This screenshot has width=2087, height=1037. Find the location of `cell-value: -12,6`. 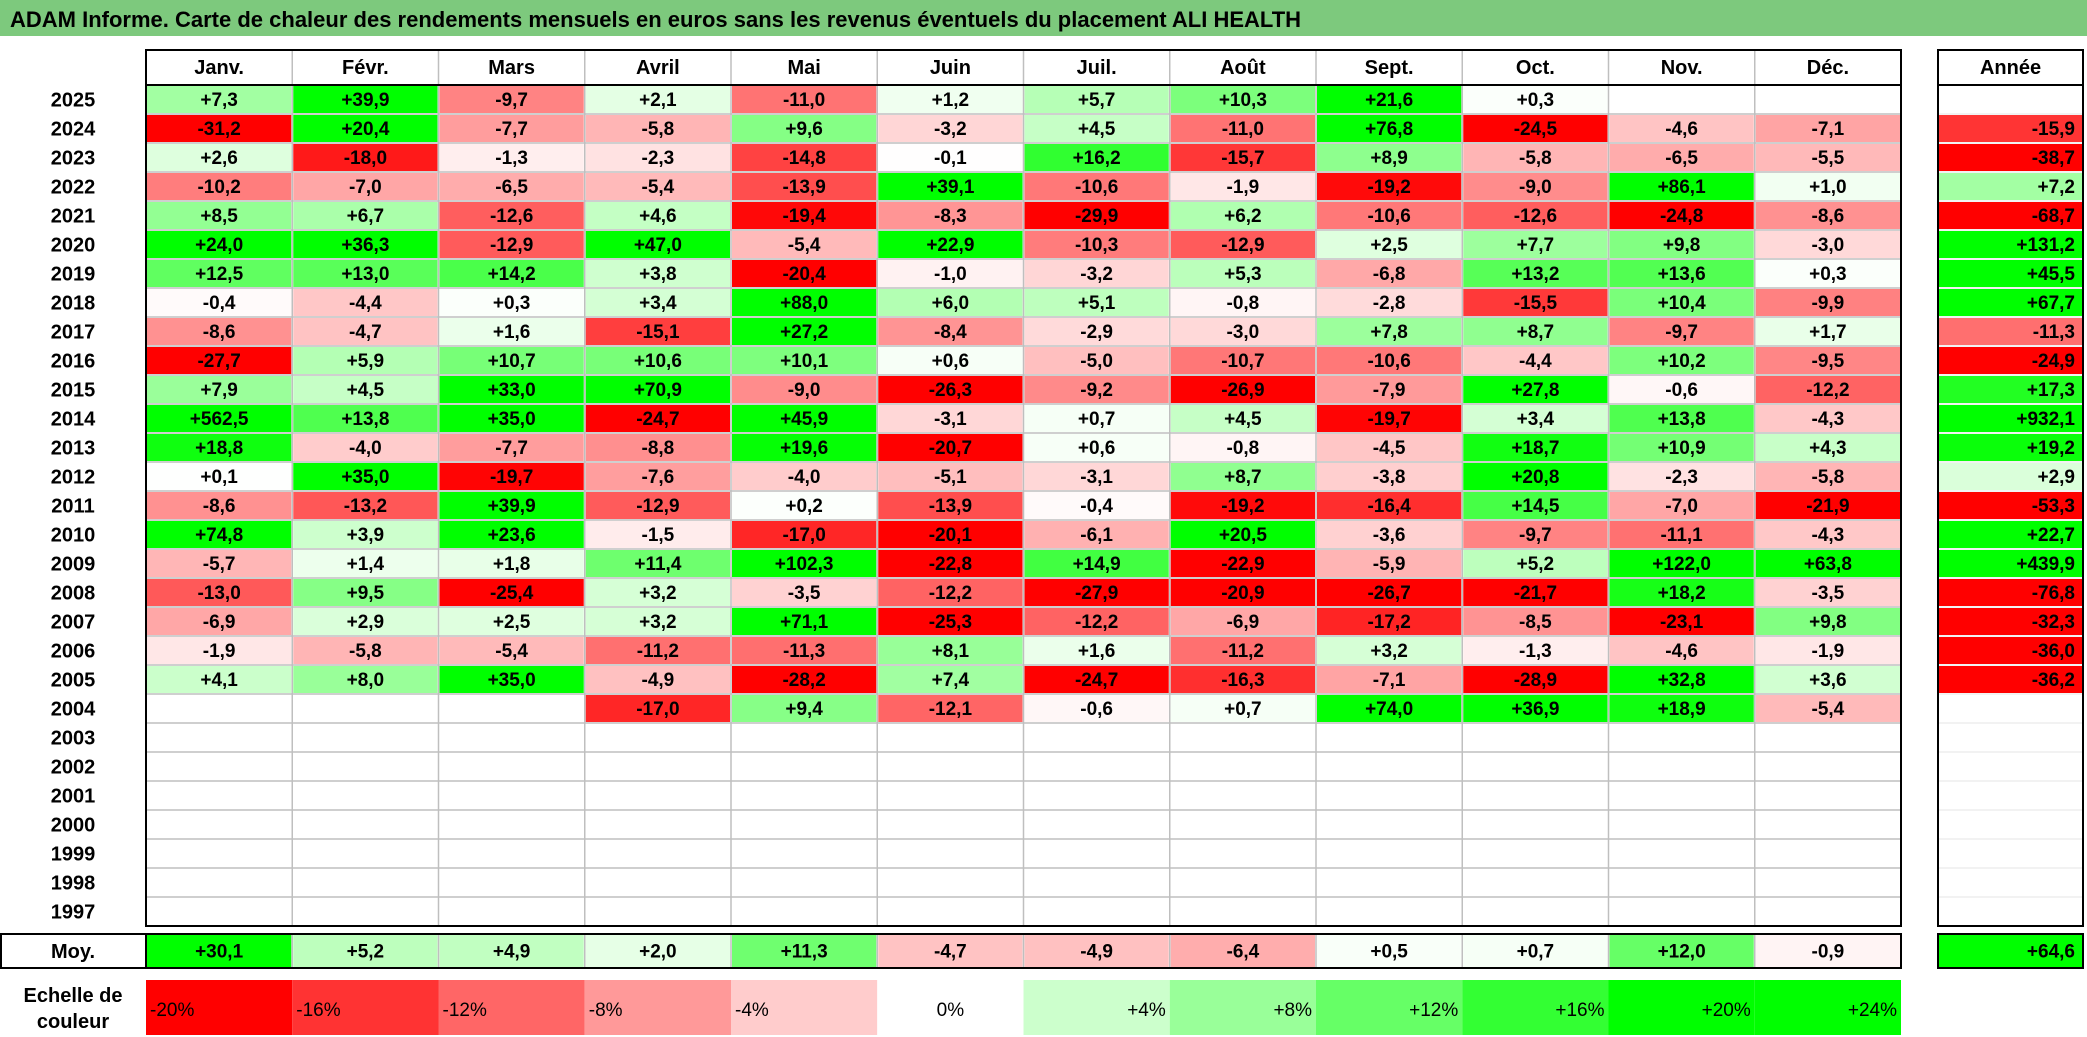

cell-value: -12,6 is located at coordinates (511, 216).